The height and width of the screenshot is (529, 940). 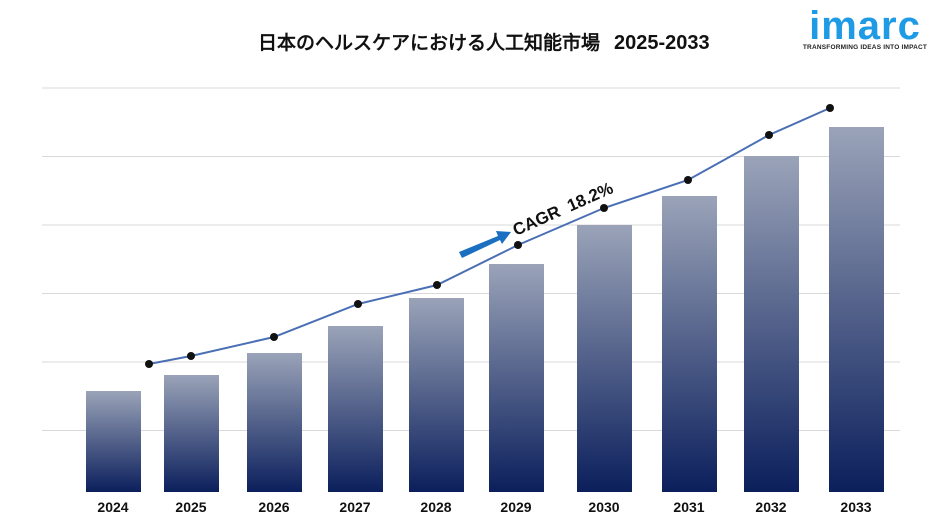 What do you see at coordinates (485, 244) in the screenshot?
I see `cagr-arrow-icon` at bounding box center [485, 244].